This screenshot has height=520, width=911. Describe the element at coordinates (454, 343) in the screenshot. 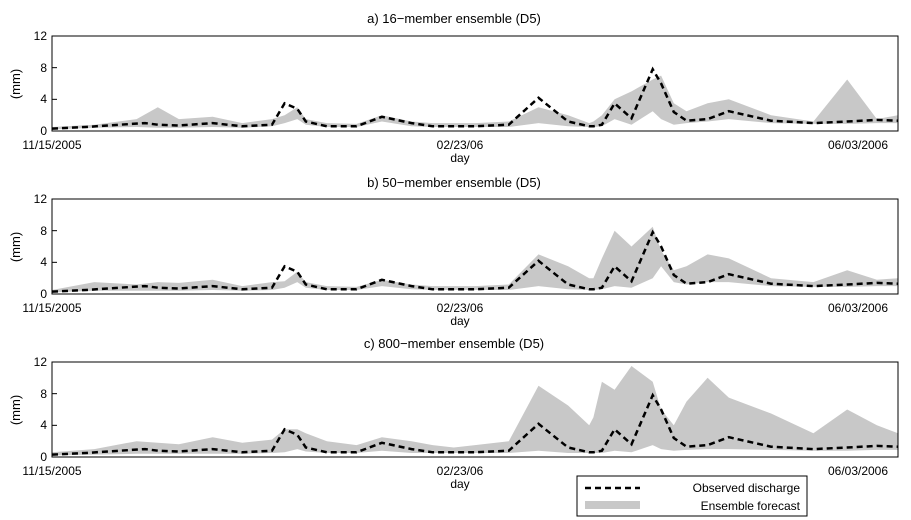

I see `panel-c-title: c) 800−member ensemble (D5)` at that location.